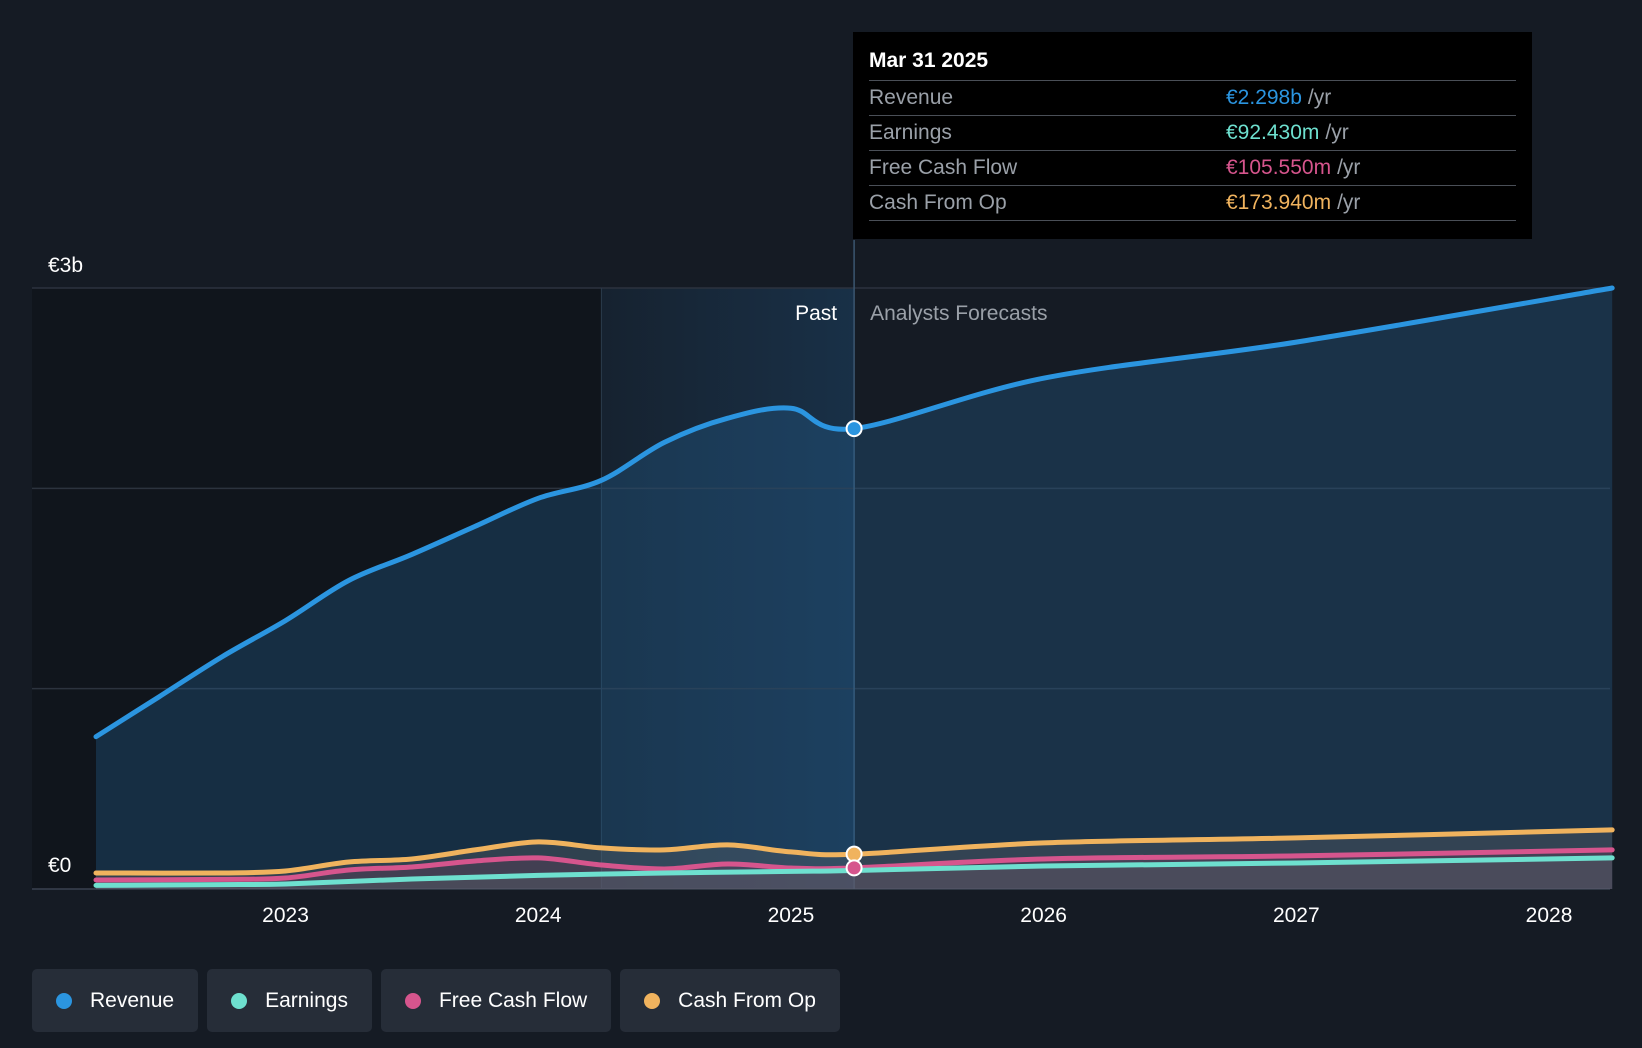  What do you see at coordinates (132, 1000) in the screenshot?
I see `legend-label: Revenue` at bounding box center [132, 1000].